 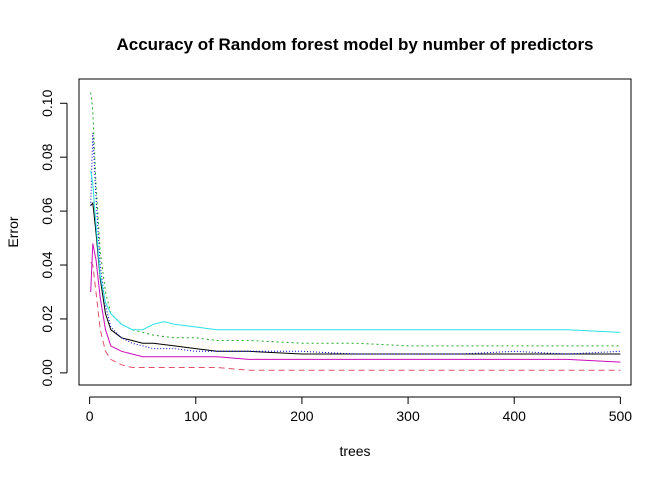 What do you see at coordinates (47, 318) in the screenshot?
I see `y-tick-label: 0.02` at bounding box center [47, 318].